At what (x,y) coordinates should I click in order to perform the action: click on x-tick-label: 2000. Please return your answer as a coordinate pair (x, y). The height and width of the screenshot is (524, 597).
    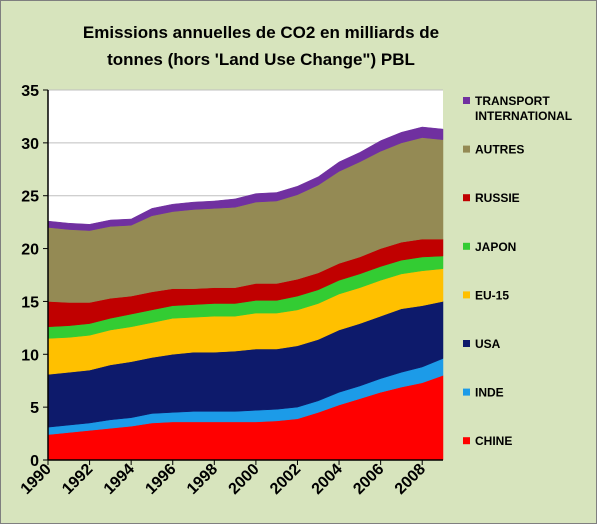
    Looking at the image, I should click on (244, 479).